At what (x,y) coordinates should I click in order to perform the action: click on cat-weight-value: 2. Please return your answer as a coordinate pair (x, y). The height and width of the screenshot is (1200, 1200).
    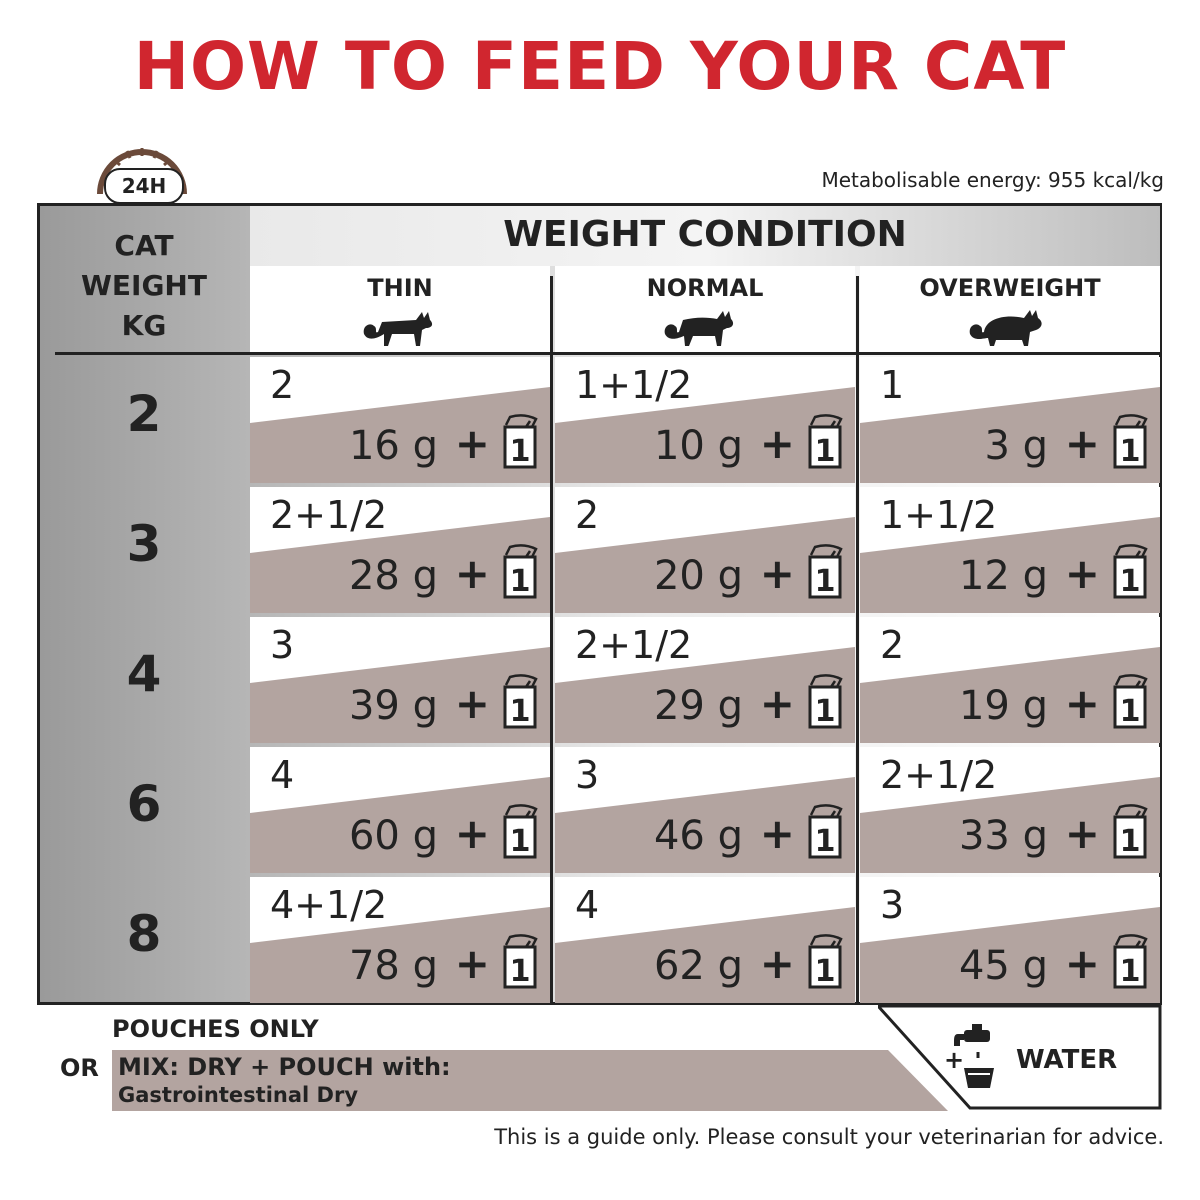
    Looking at the image, I should click on (144, 414).